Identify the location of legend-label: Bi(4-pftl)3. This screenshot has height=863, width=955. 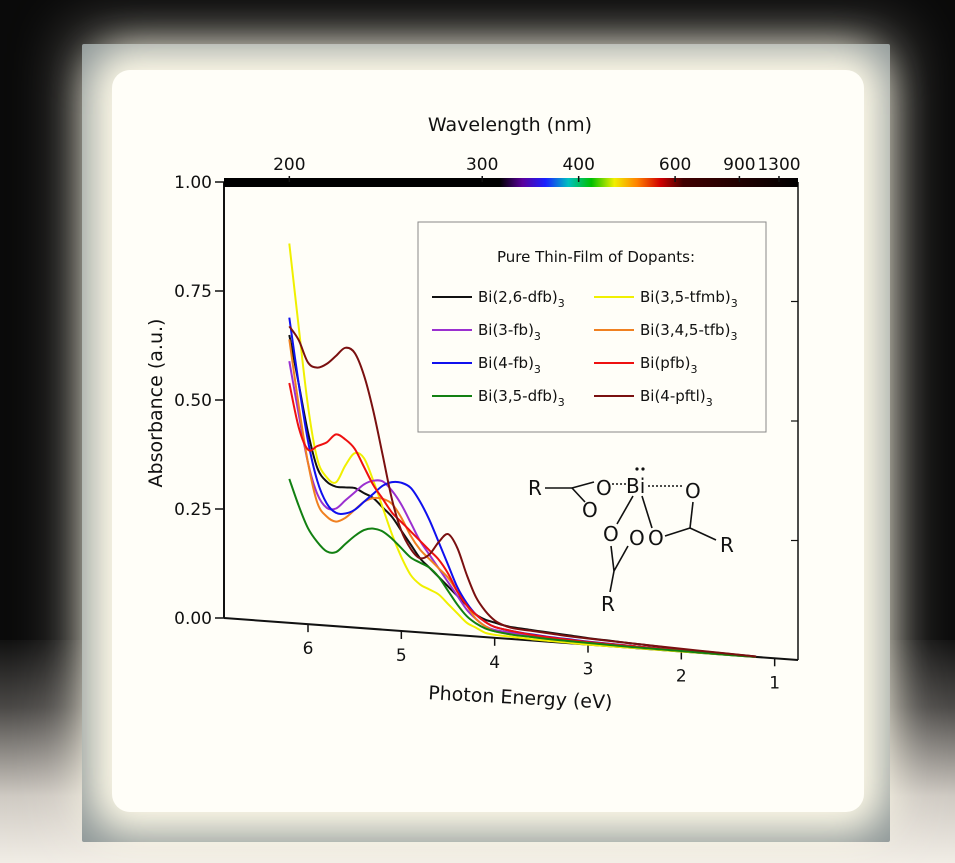
(676, 398).